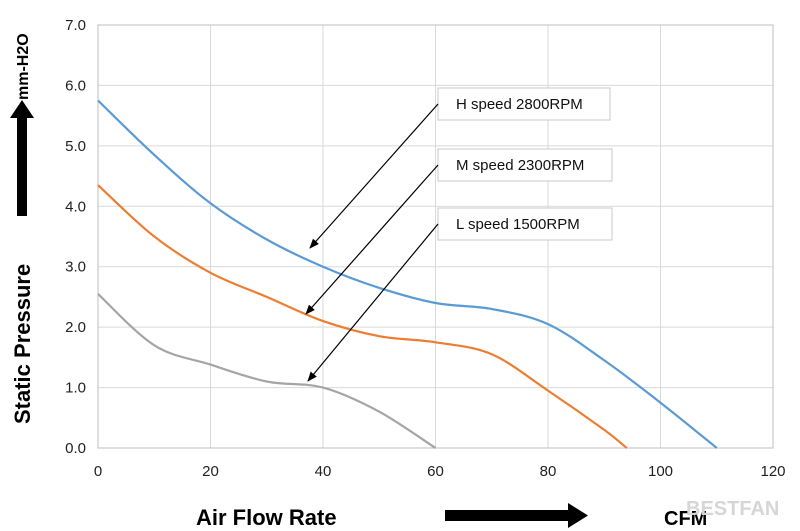  I want to click on legend-arrow-l, so click(373, 302).